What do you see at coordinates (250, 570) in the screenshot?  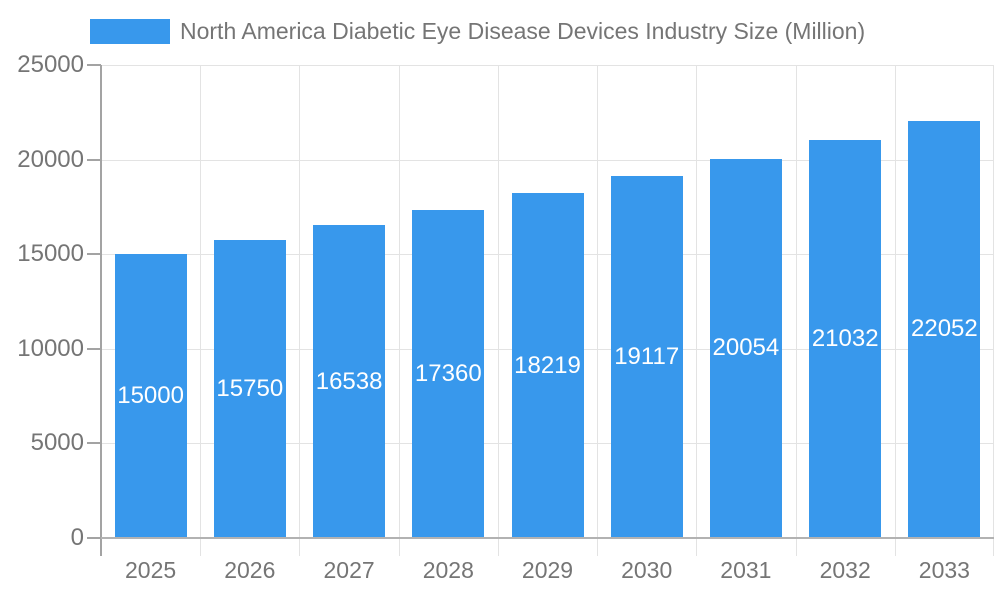 I see `x-axis-label: 2026` at bounding box center [250, 570].